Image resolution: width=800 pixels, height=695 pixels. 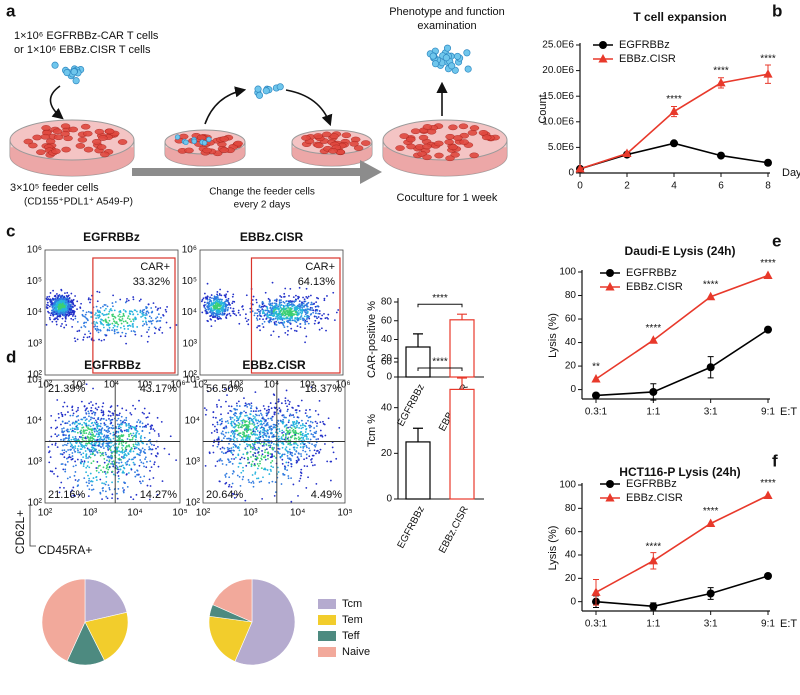 What do you see at coordinates (571, 578) in the screenshot?
I see `y-tick-label: 20` at bounding box center [571, 578].